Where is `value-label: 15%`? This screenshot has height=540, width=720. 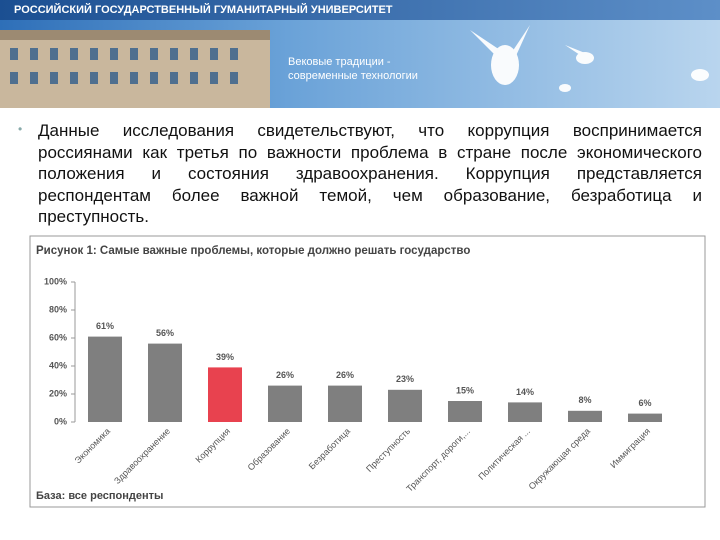
value-label: 15% is located at coordinates (465, 390).